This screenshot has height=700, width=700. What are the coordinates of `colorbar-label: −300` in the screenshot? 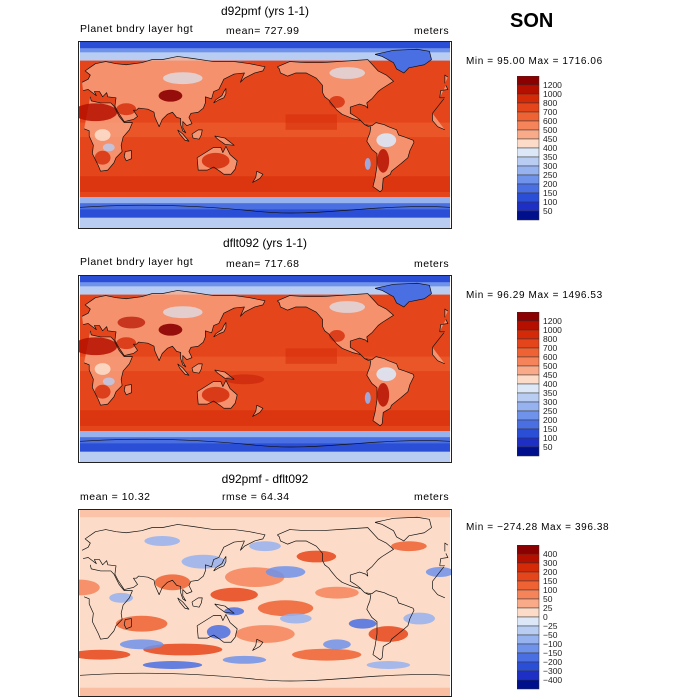 It's located at (552, 671).